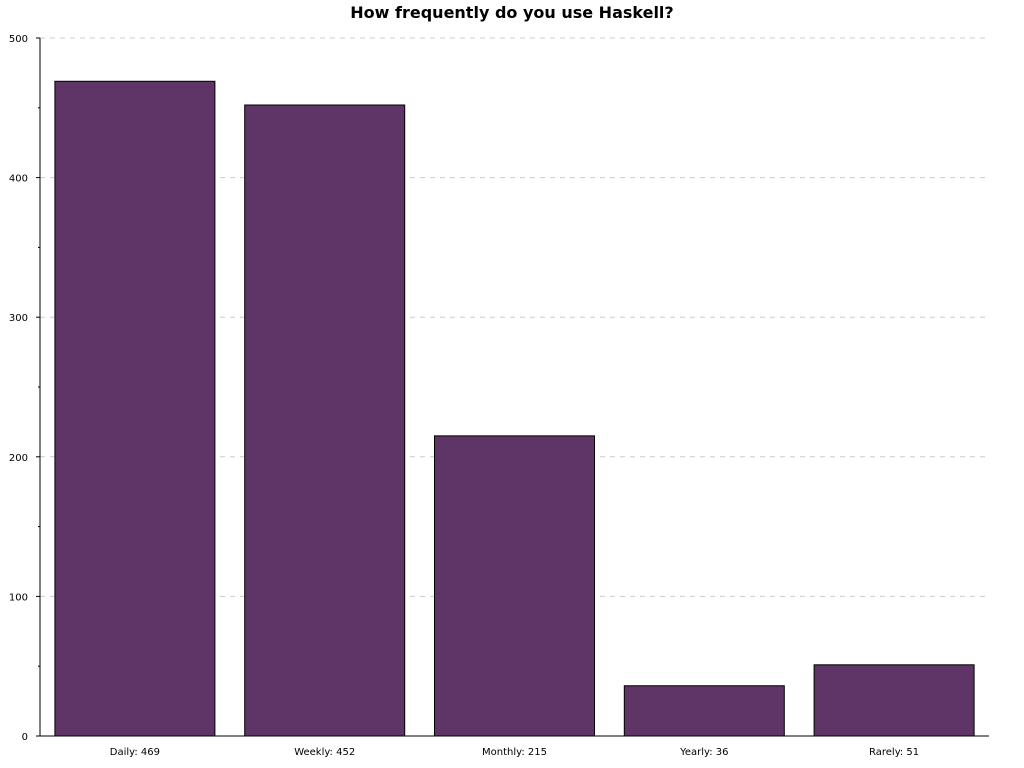 Image resolution: width=1024 pixels, height=768 pixels. Describe the element at coordinates (324, 752) in the screenshot. I see `x-tick-label: Weekly: 452` at that location.